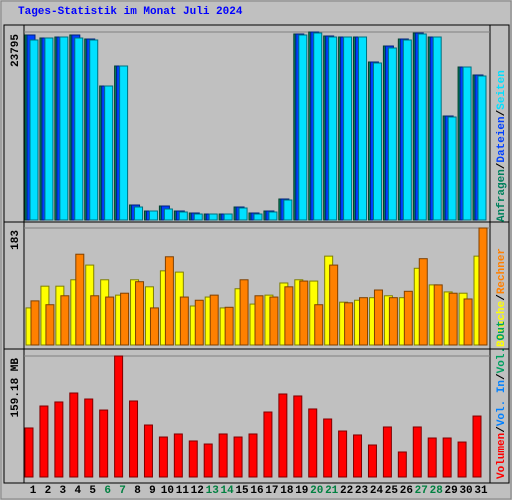 The width and height of the screenshot is (512, 500). Describe the element at coordinates (122, 491) in the screenshot. I see `x-tick-label: 7` at that location.